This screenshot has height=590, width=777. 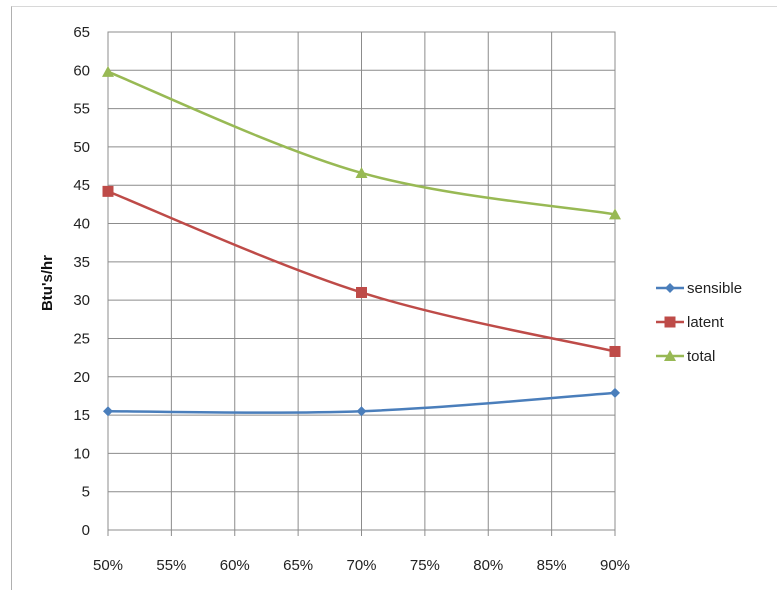 What do you see at coordinates (488, 565) in the screenshot?
I see `x-tick-label: 80%` at bounding box center [488, 565].